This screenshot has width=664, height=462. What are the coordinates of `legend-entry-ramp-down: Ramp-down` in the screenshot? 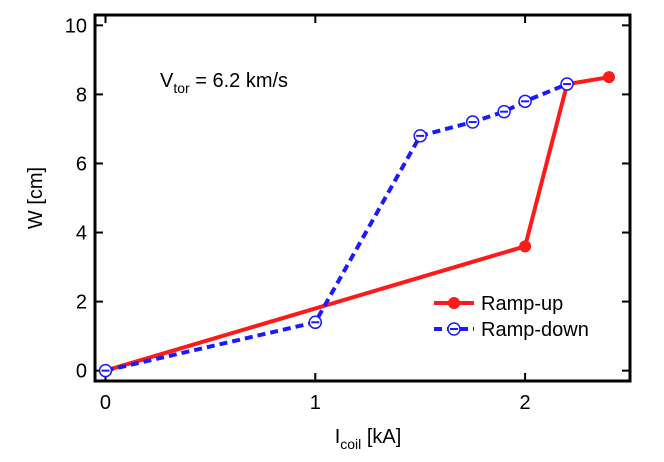 It's located at (511, 330).